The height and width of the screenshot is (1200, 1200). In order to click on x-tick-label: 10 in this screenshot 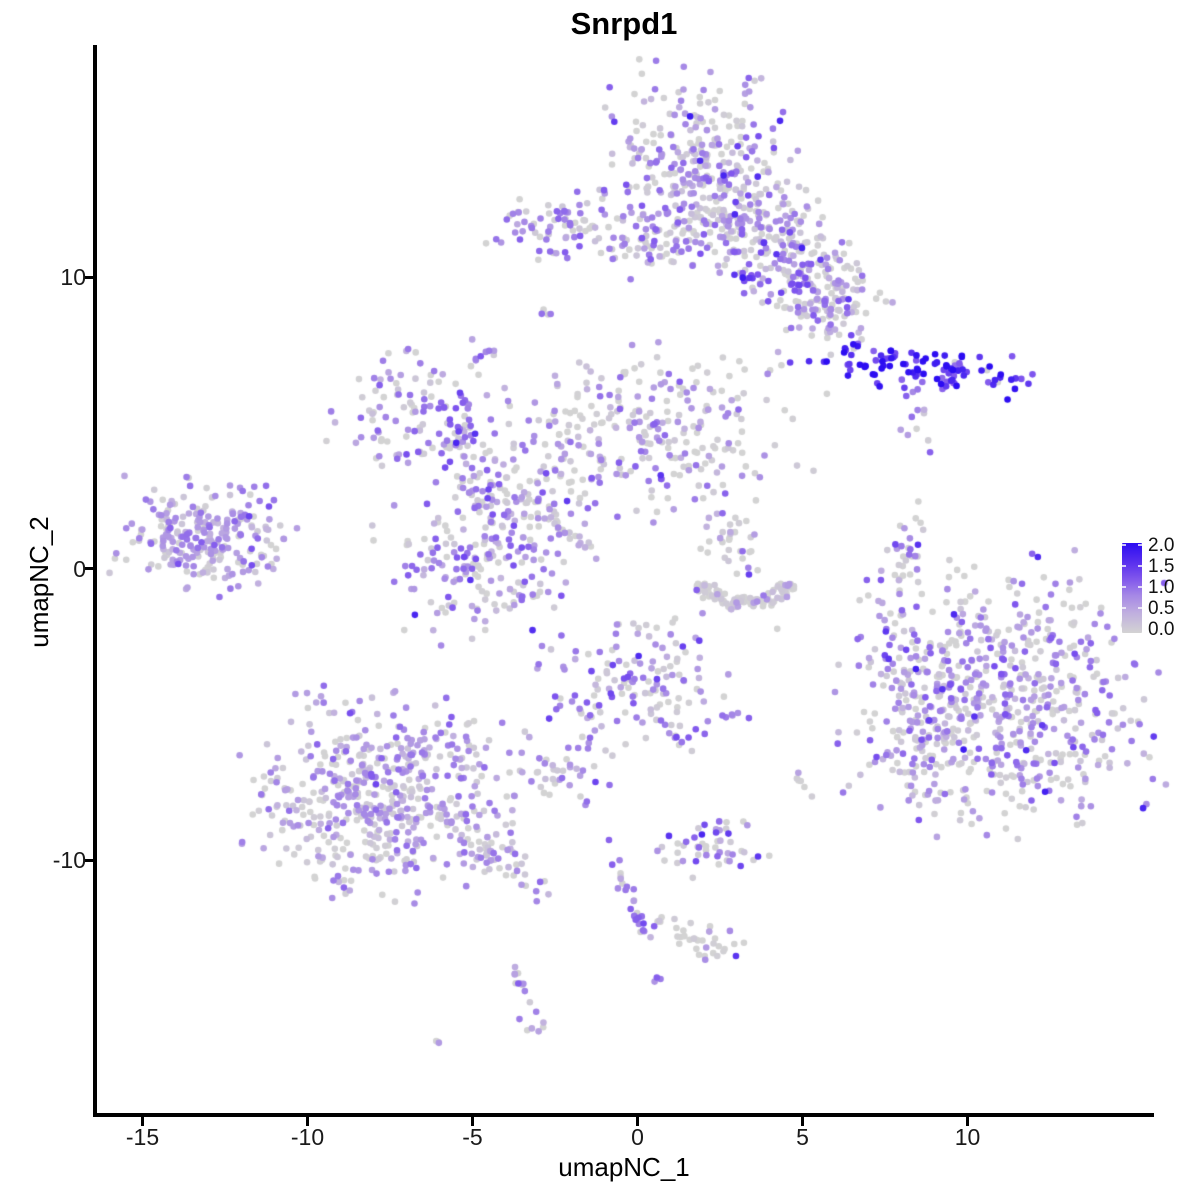, I will do `click(967, 1137)`.